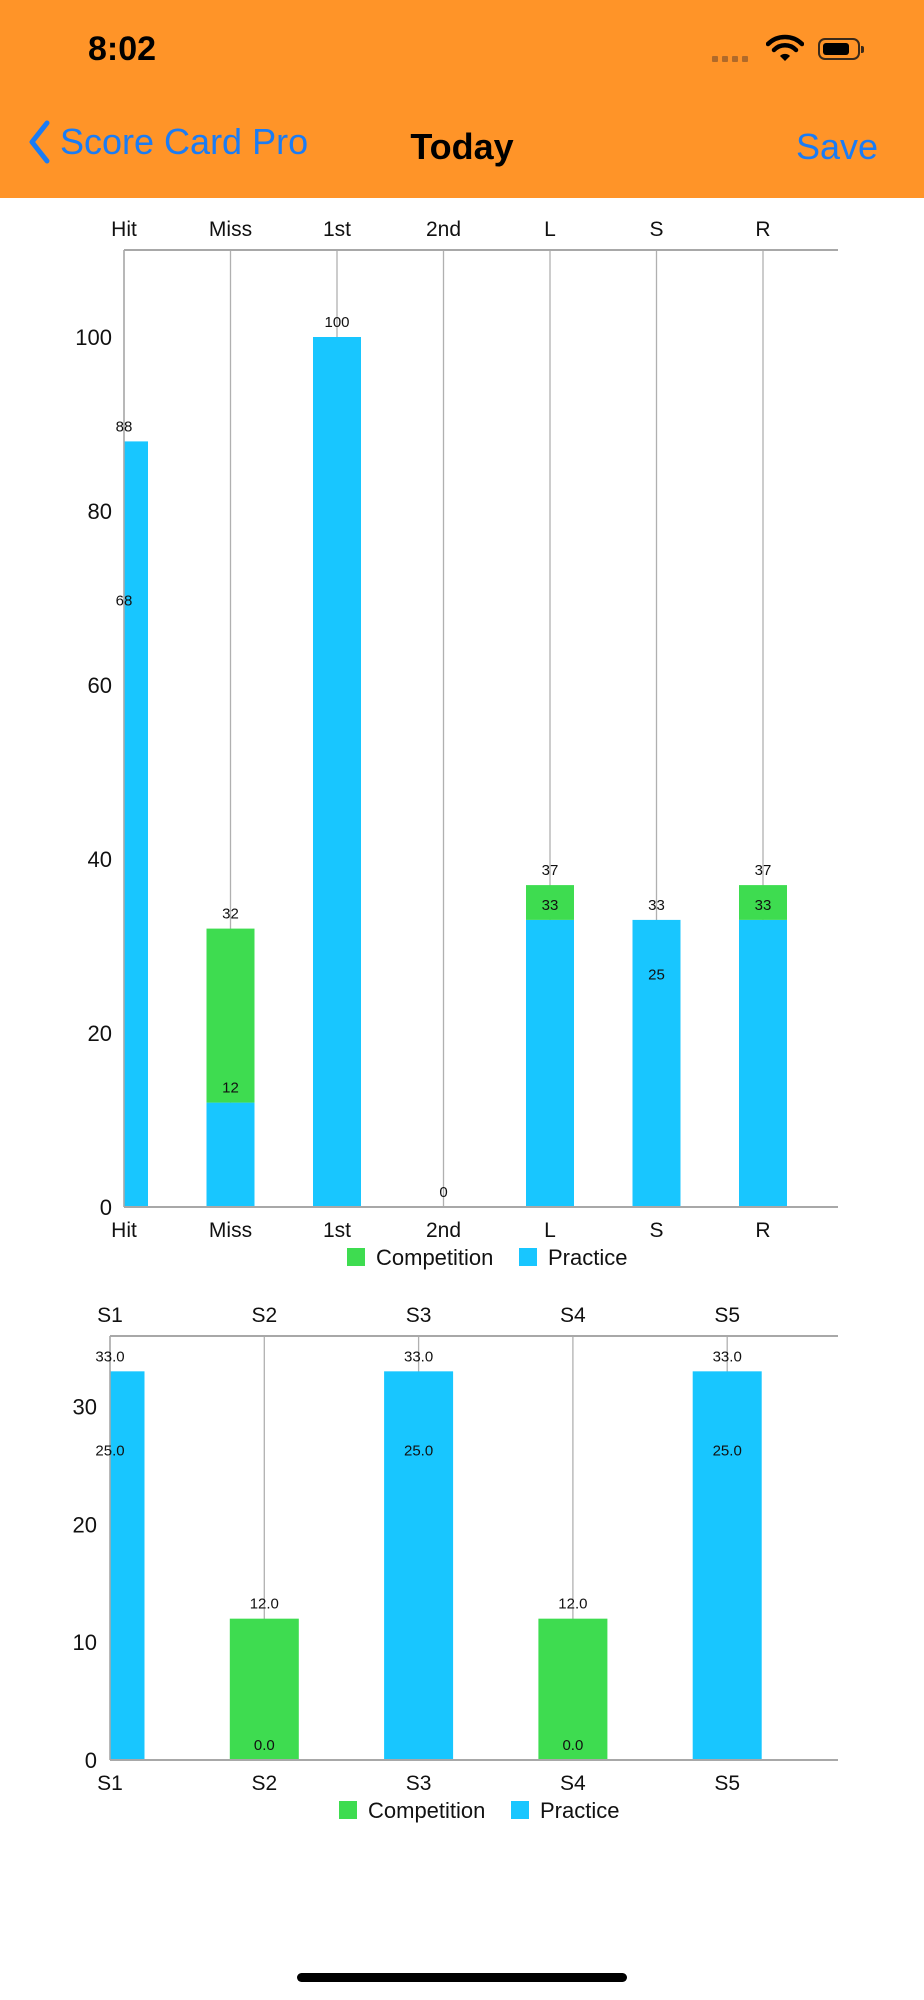 The height and width of the screenshot is (2000, 924). What do you see at coordinates (100, 511) in the screenshot?
I see `y-tick-label: 80` at bounding box center [100, 511].